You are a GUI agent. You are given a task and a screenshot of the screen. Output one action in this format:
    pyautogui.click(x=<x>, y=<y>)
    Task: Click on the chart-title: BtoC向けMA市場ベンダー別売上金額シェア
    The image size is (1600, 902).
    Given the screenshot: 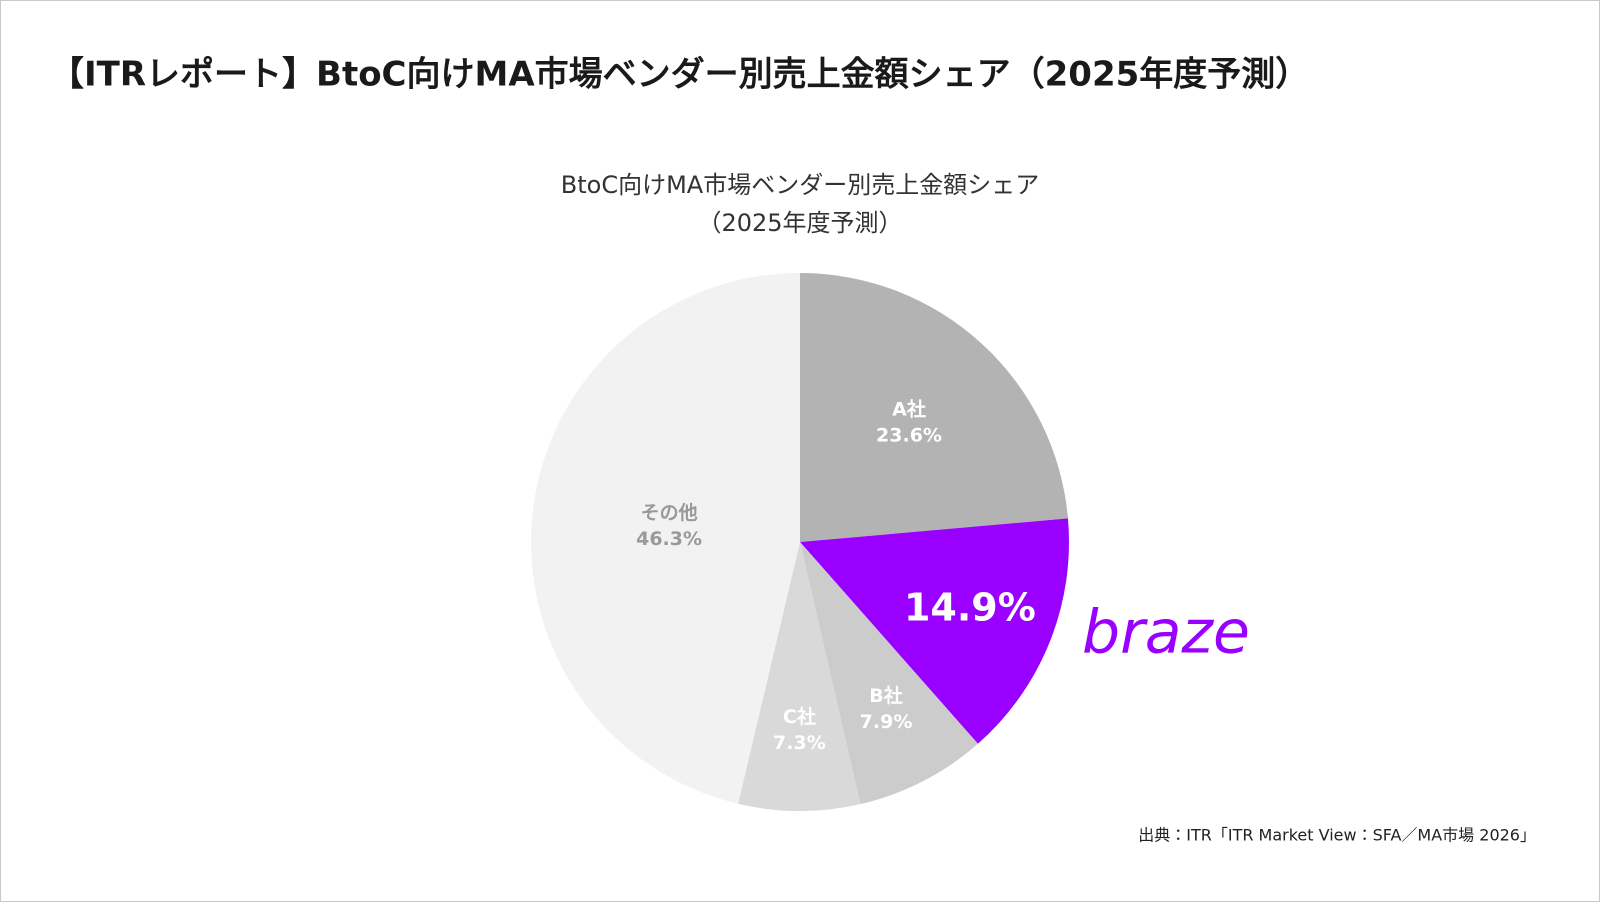 What is the action you would take?
    pyautogui.click(x=800, y=185)
    